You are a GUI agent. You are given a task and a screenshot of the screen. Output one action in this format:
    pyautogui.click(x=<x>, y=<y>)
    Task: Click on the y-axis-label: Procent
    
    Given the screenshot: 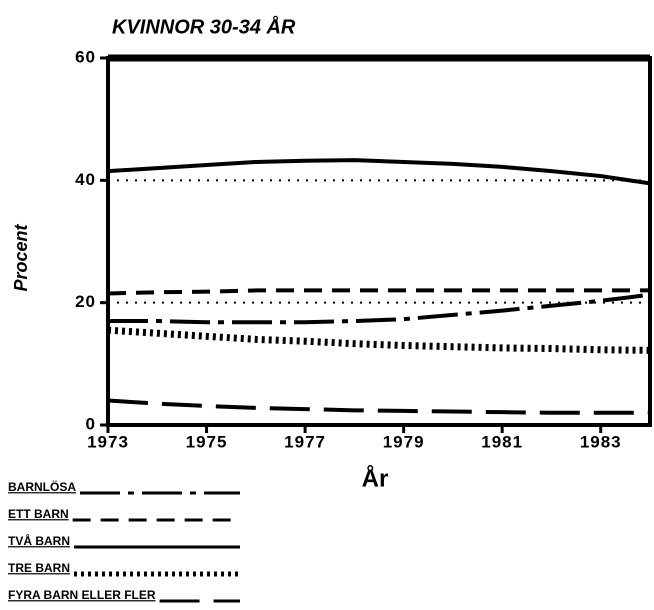 What is the action you would take?
    pyautogui.click(x=21, y=257)
    